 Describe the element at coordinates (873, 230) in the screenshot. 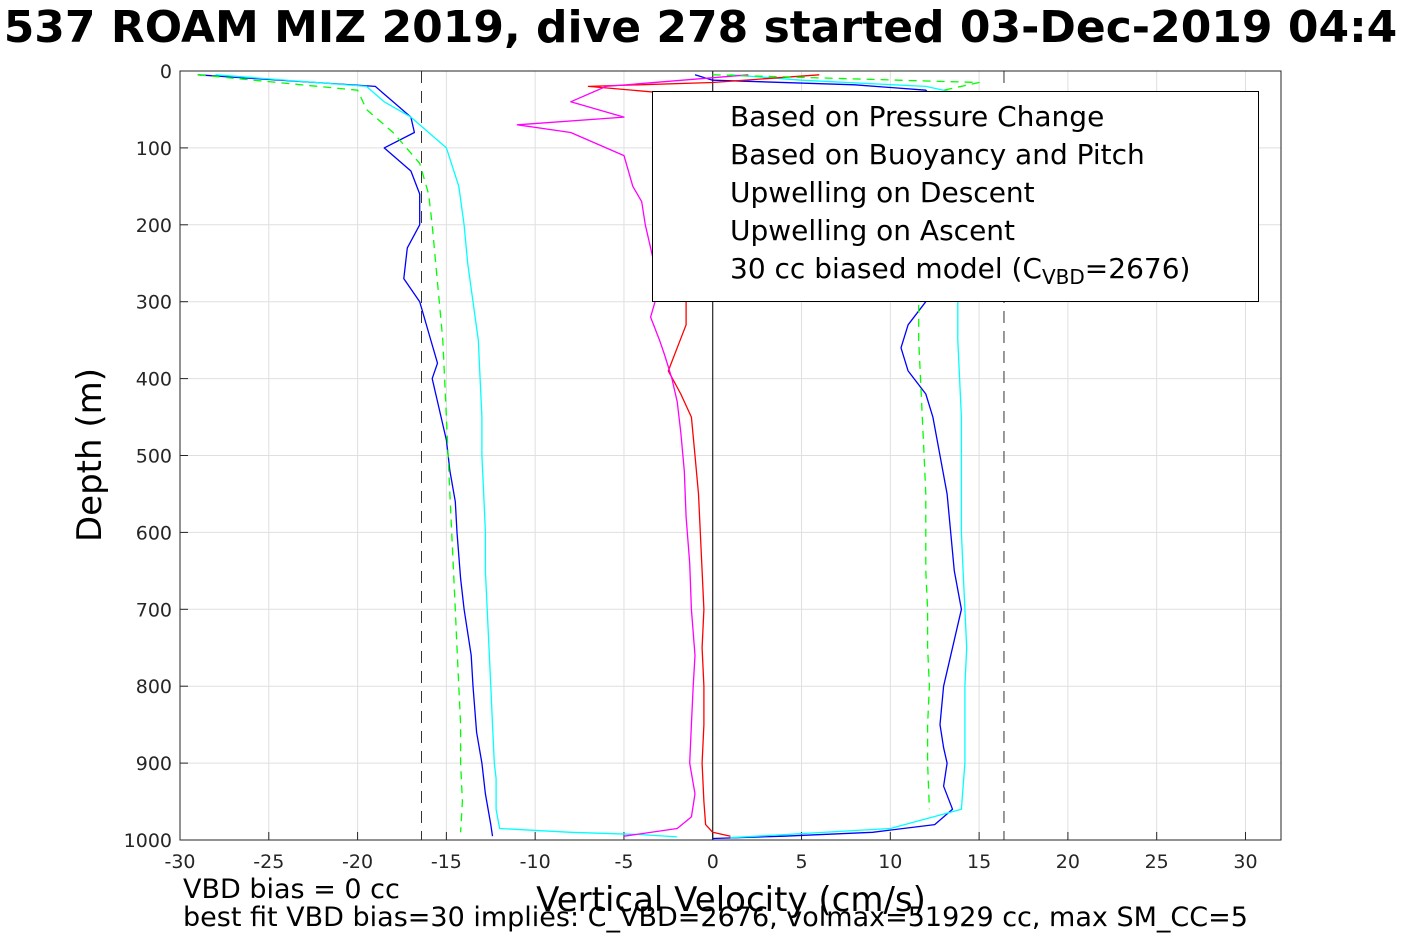

I see `legend-label: Upwelling on Ascent` at that location.